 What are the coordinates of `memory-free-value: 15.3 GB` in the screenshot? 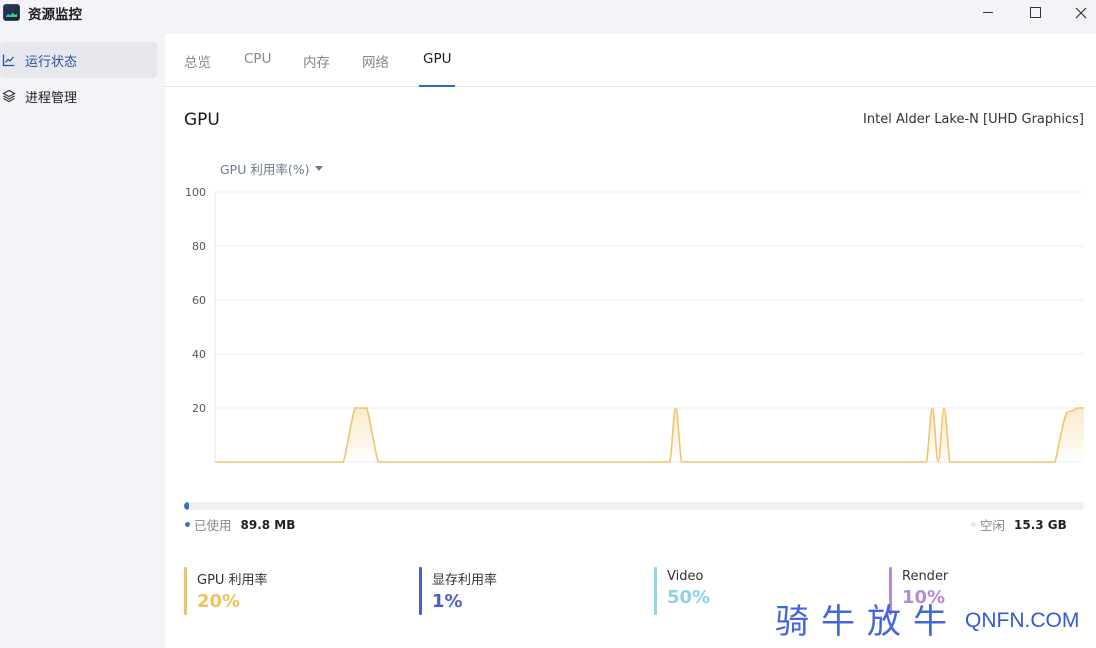 It's located at (1040, 524).